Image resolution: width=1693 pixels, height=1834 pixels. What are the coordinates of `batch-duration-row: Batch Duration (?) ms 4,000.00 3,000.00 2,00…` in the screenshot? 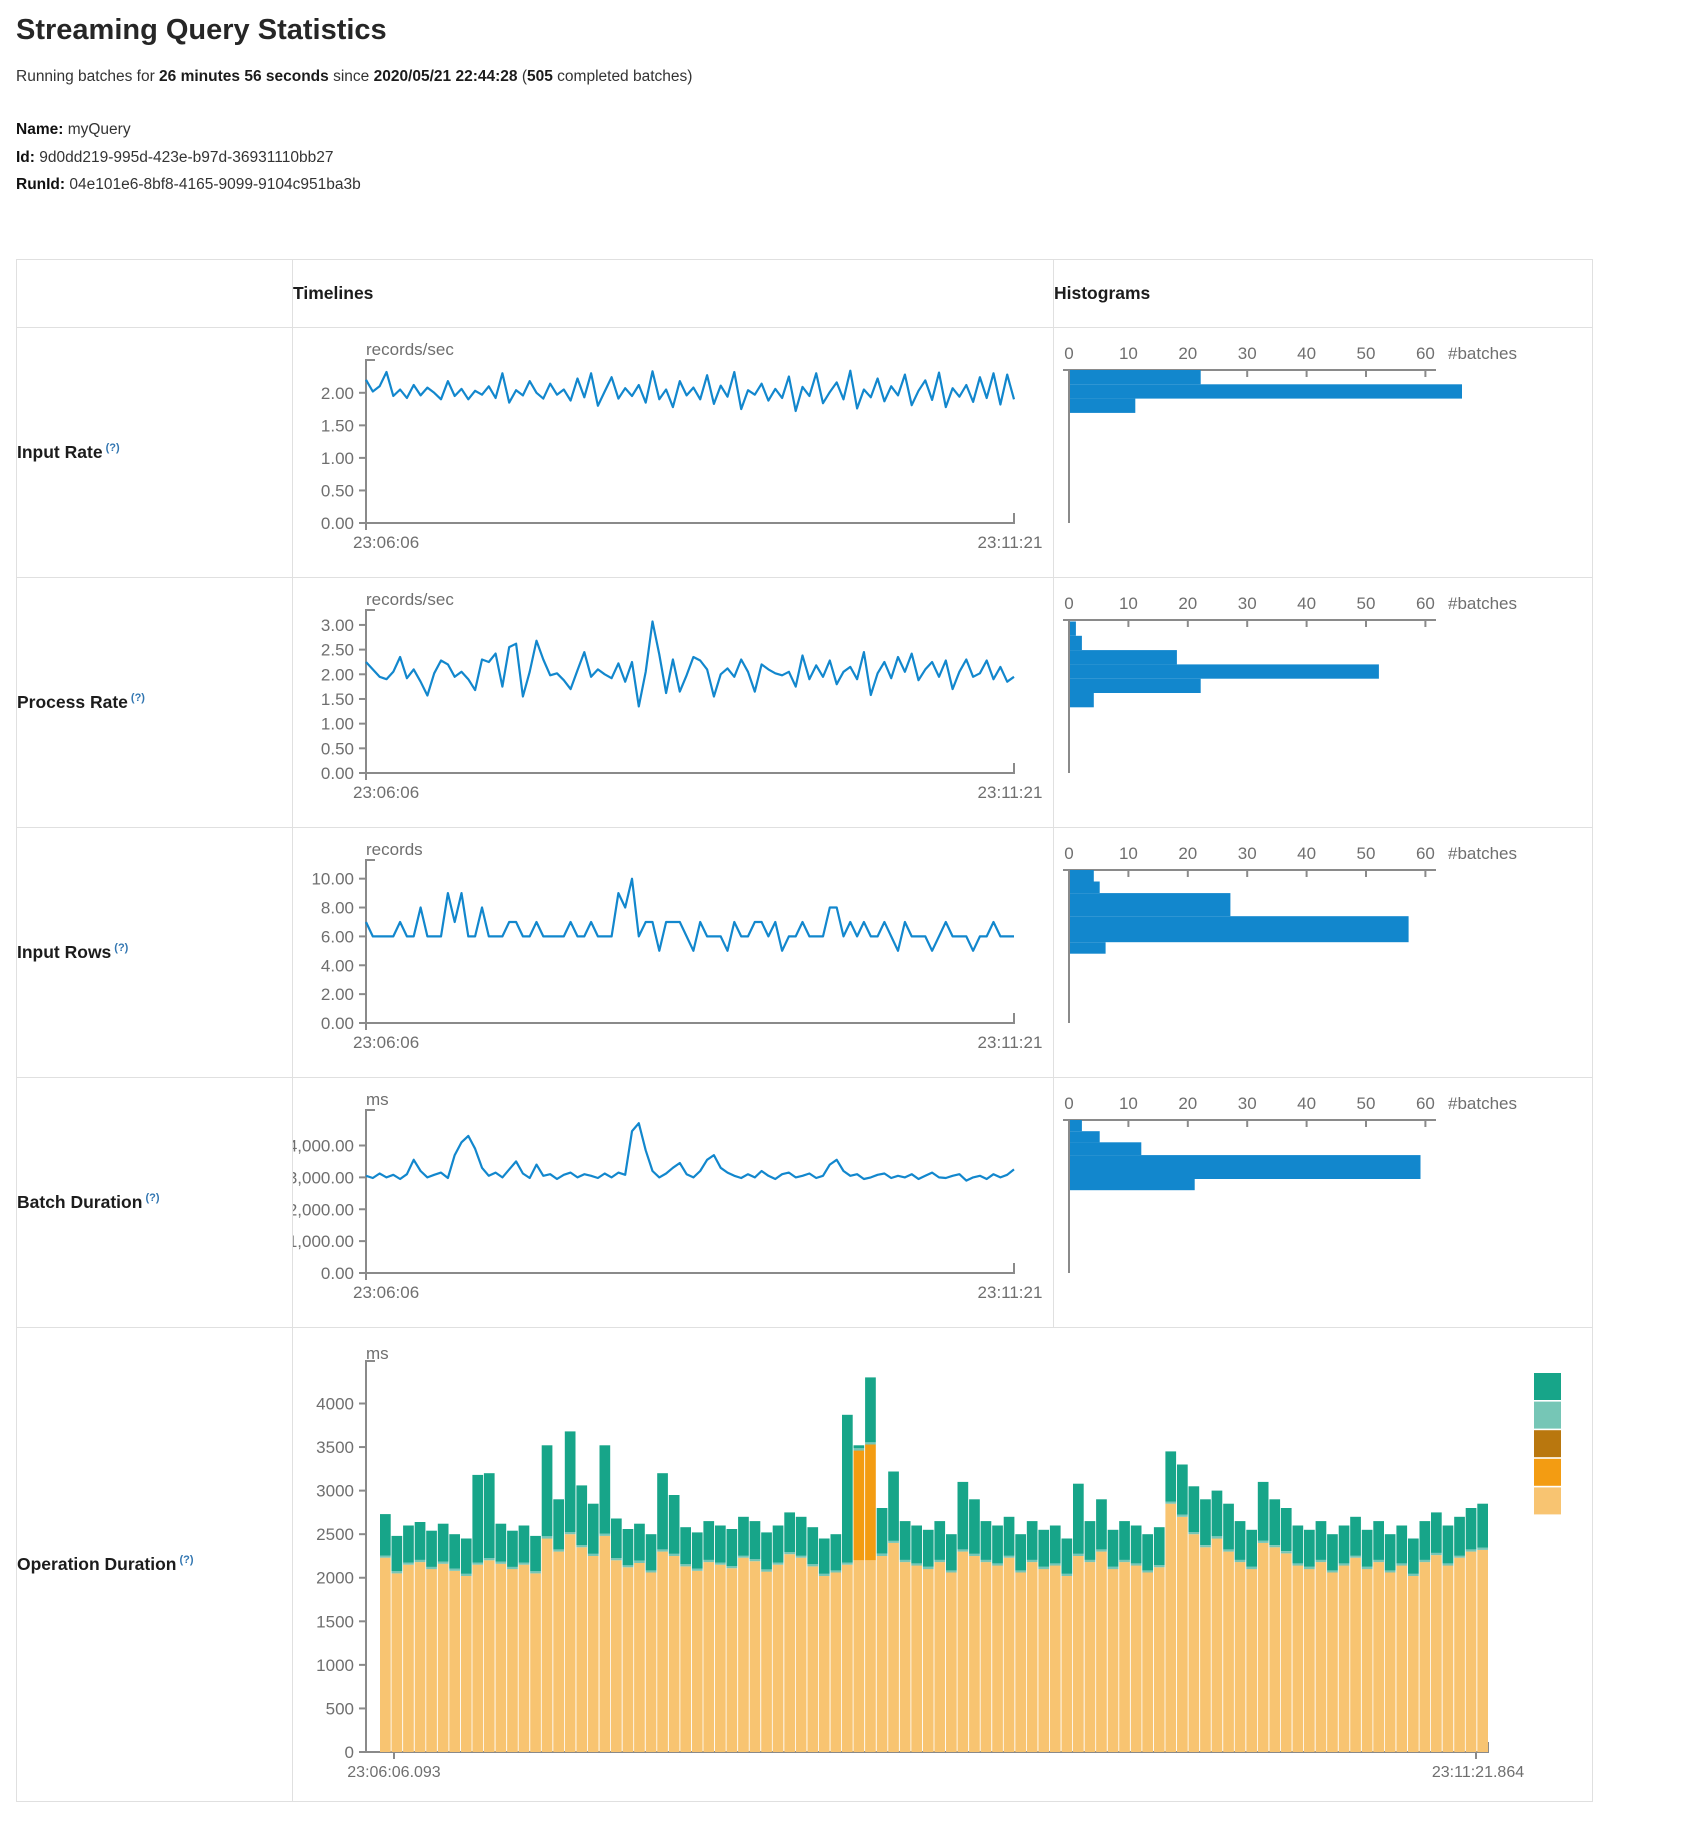 It's located at (804, 1202).